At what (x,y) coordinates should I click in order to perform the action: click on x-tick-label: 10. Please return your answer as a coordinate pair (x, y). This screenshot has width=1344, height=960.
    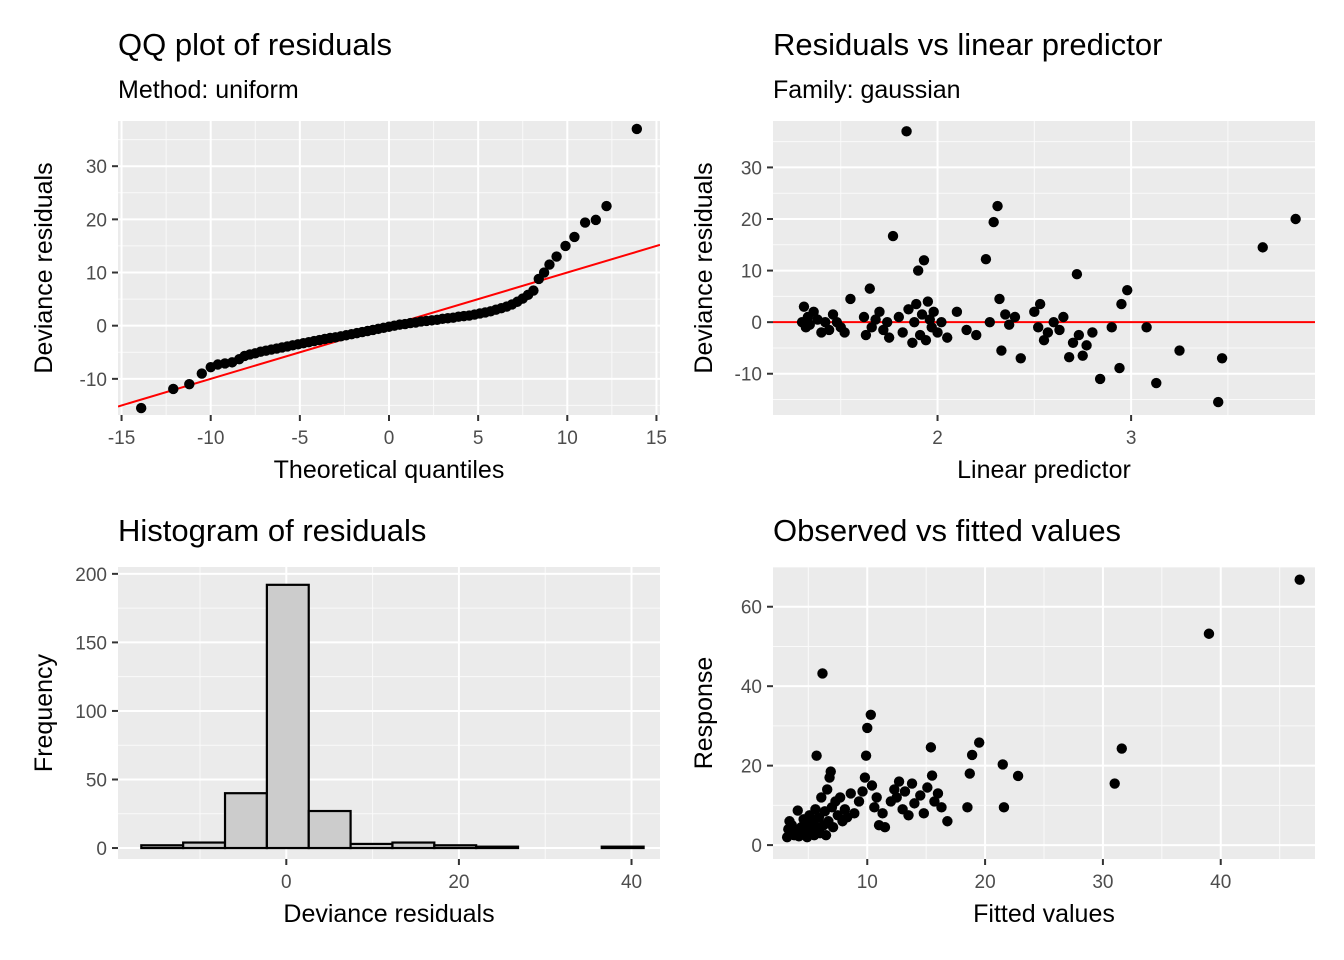
    Looking at the image, I should click on (867, 882).